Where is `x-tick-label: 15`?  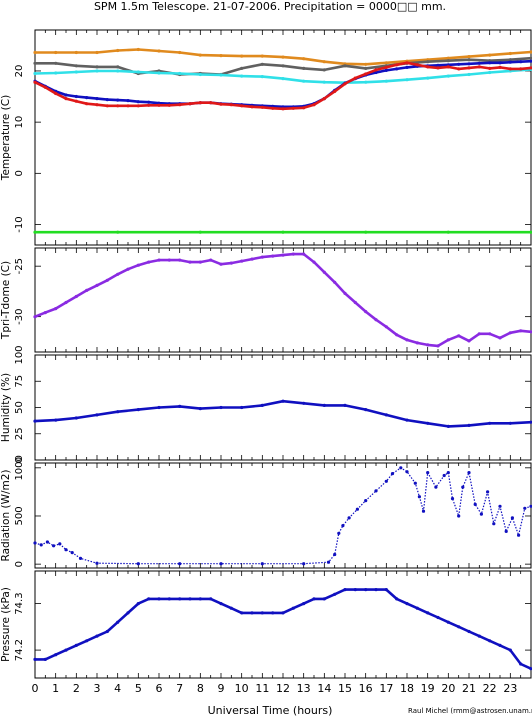 x-tick-label: 15 is located at coordinates (345, 688).